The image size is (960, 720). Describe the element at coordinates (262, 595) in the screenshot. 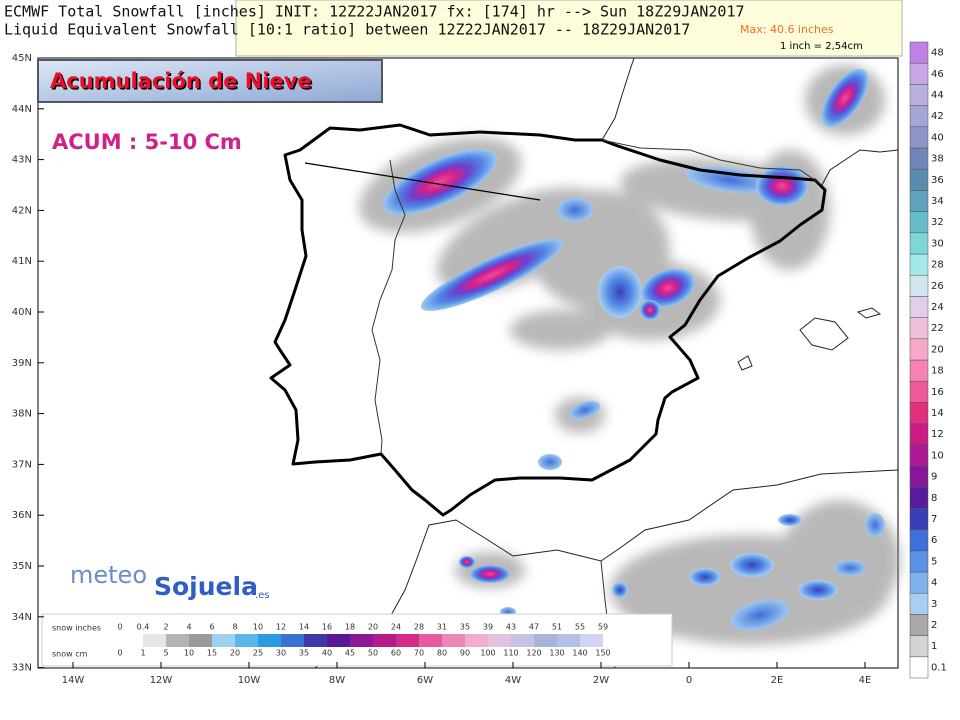

I see `logo-es: .es` at that location.